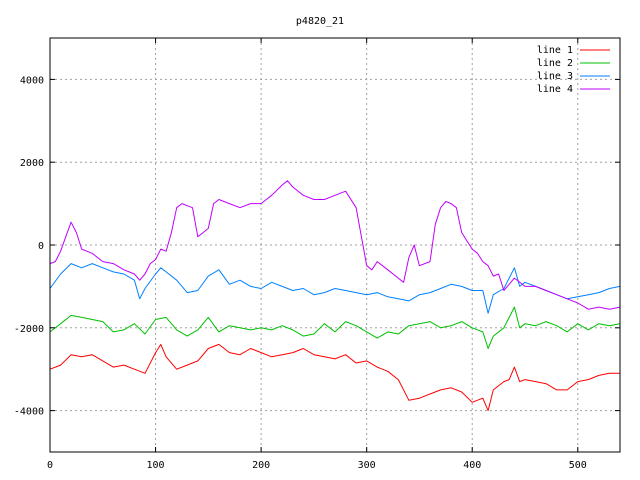 The width and height of the screenshot is (640, 480). What do you see at coordinates (32, 163) in the screenshot?
I see `y-tick-label: 2000` at bounding box center [32, 163].